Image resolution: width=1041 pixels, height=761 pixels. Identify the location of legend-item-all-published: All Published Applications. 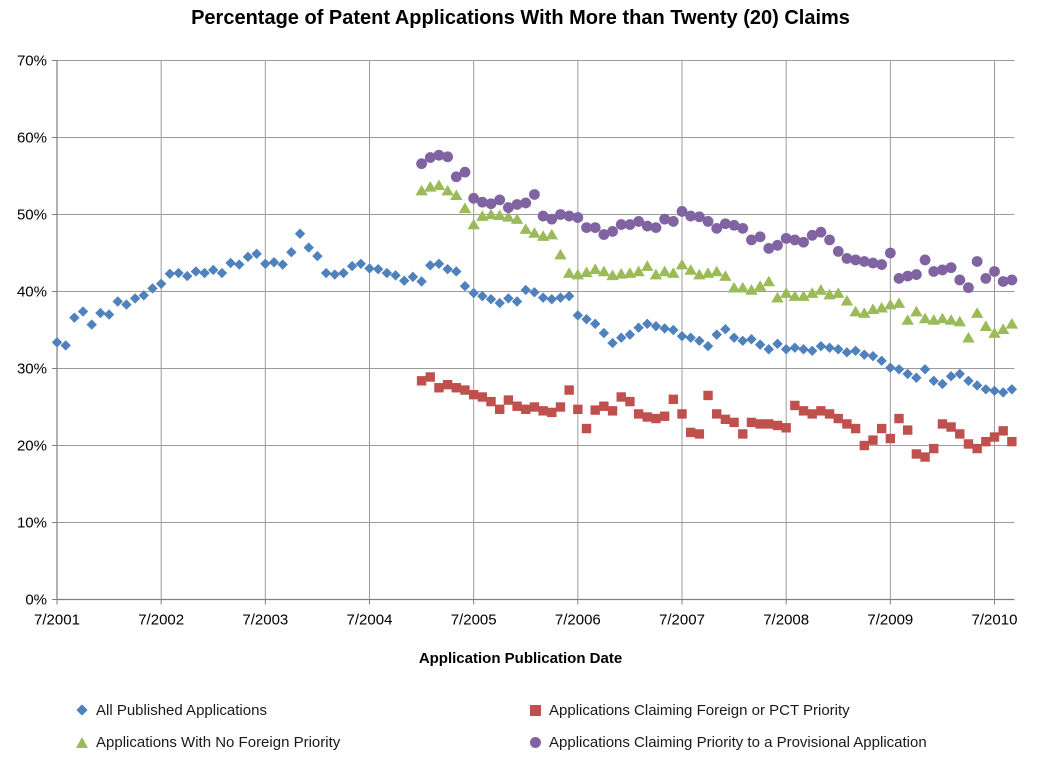
(171, 710).